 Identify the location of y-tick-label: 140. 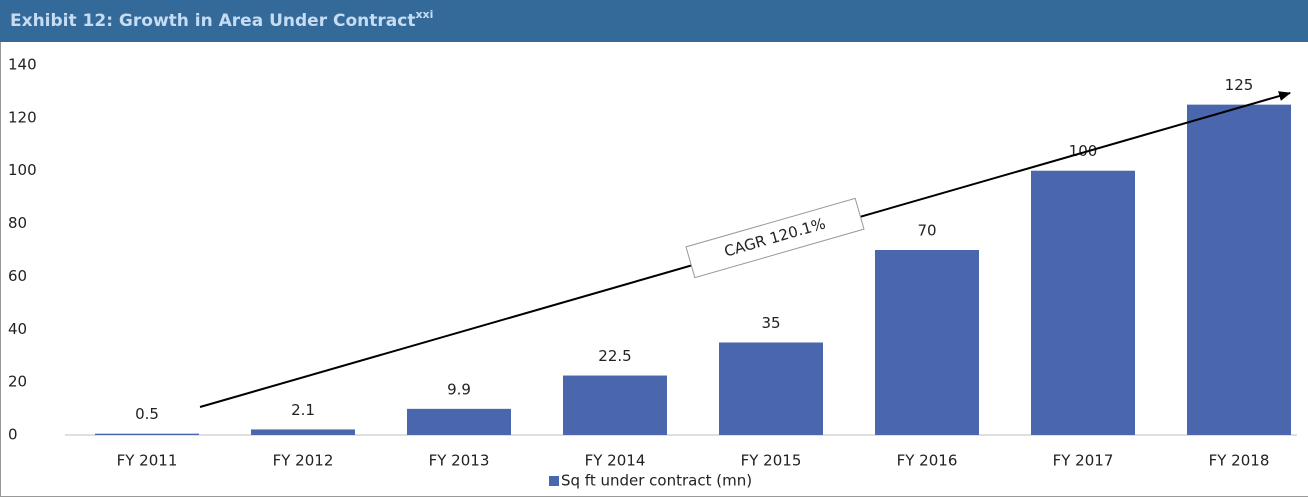
(22, 65).